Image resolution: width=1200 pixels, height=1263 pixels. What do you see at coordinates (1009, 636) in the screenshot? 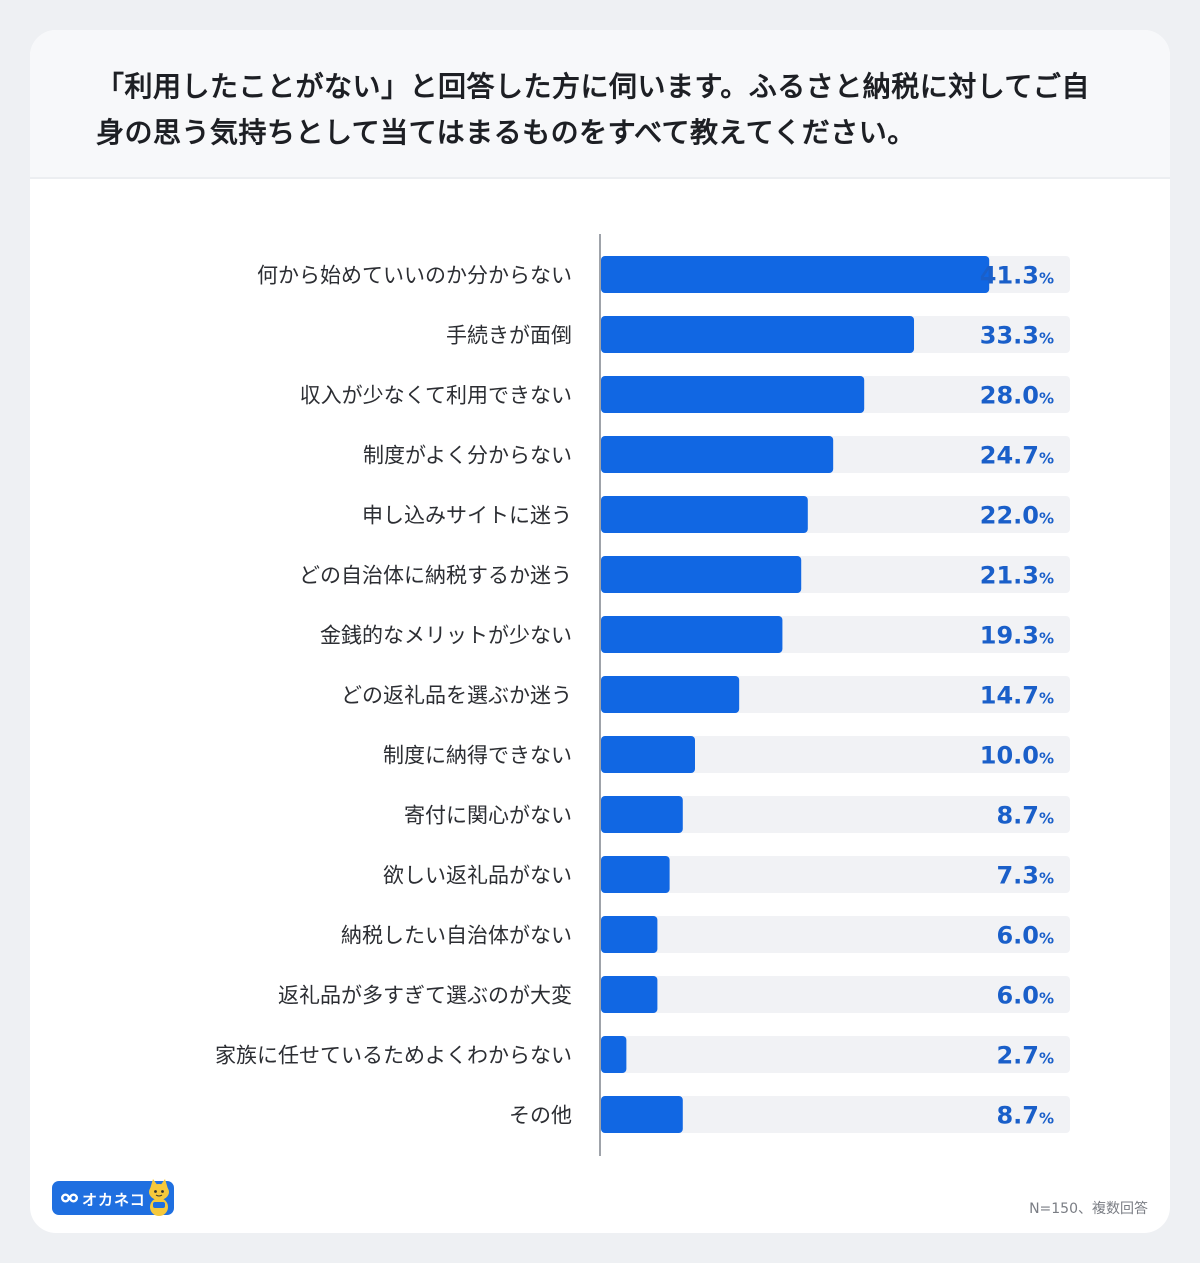
I see `value-number: 19.3` at bounding box center [1009, 636].